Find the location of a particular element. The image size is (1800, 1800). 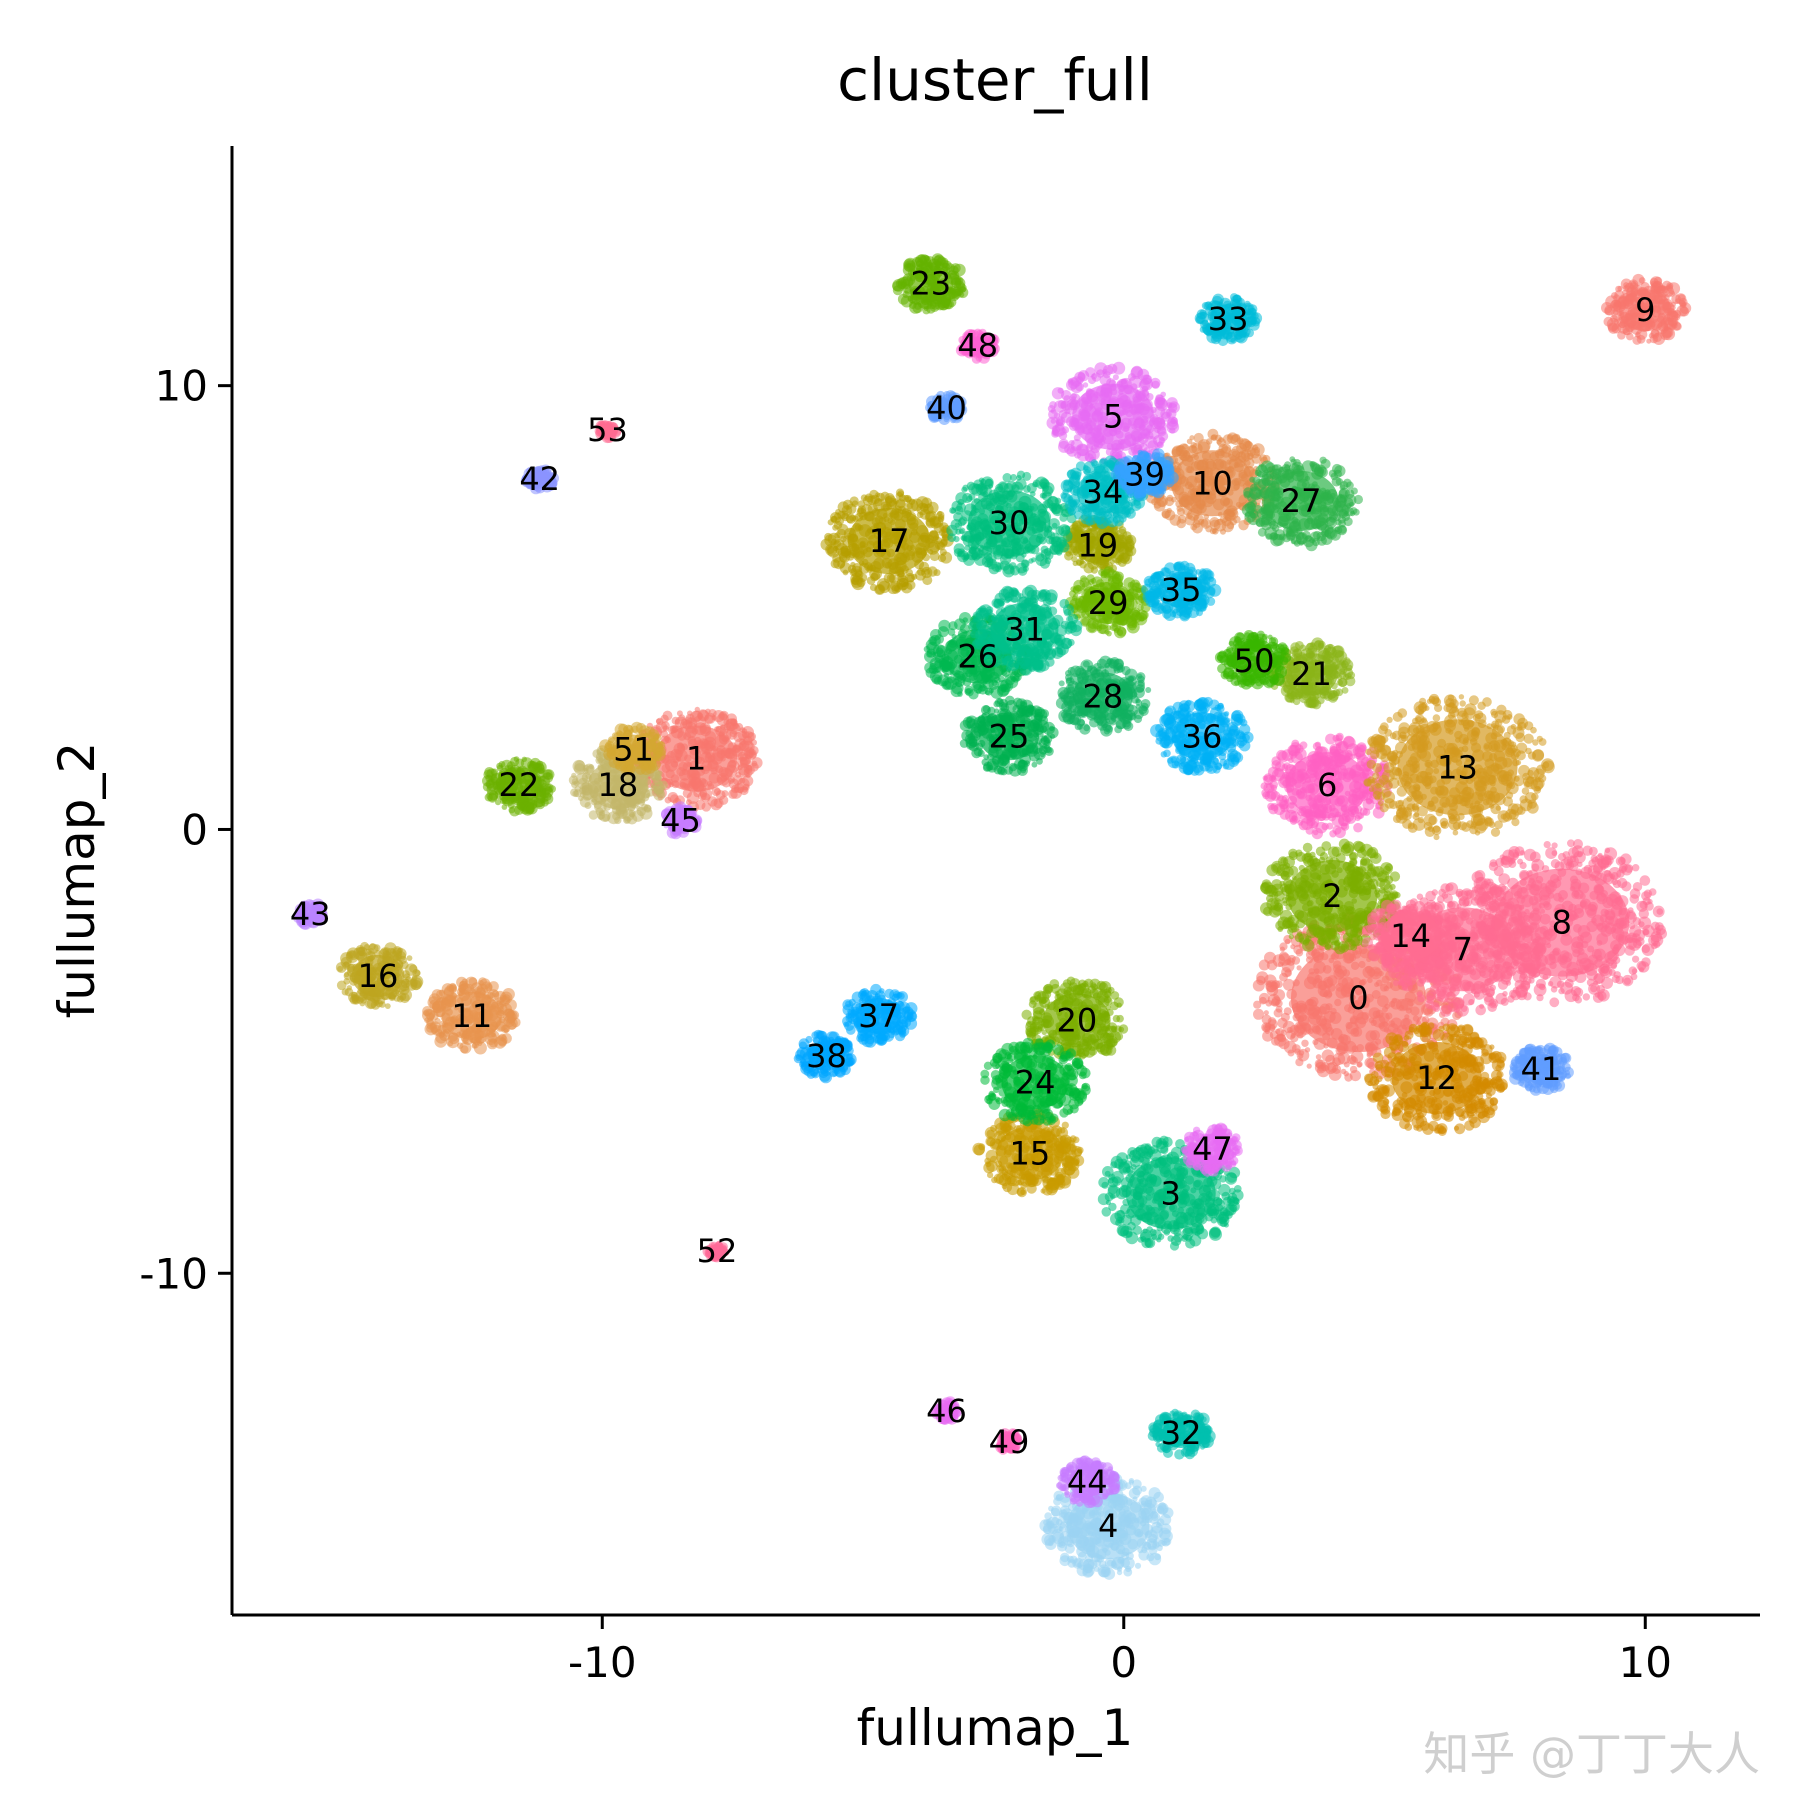

cluster-label-6: 6 is located at coordinates (1327, 785).